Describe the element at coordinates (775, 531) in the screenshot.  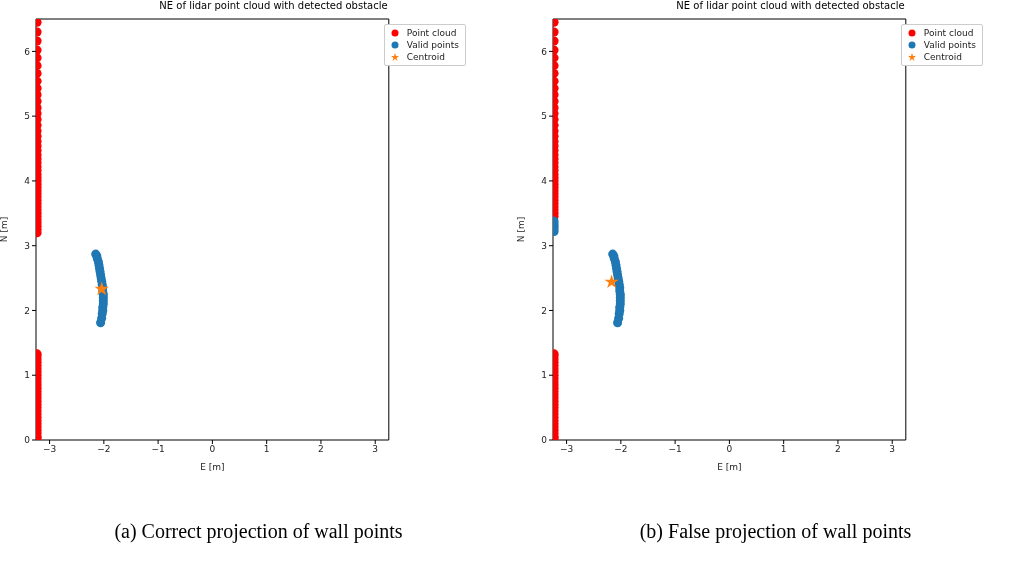
I see `text: (b) False projection of wall points` at that location.